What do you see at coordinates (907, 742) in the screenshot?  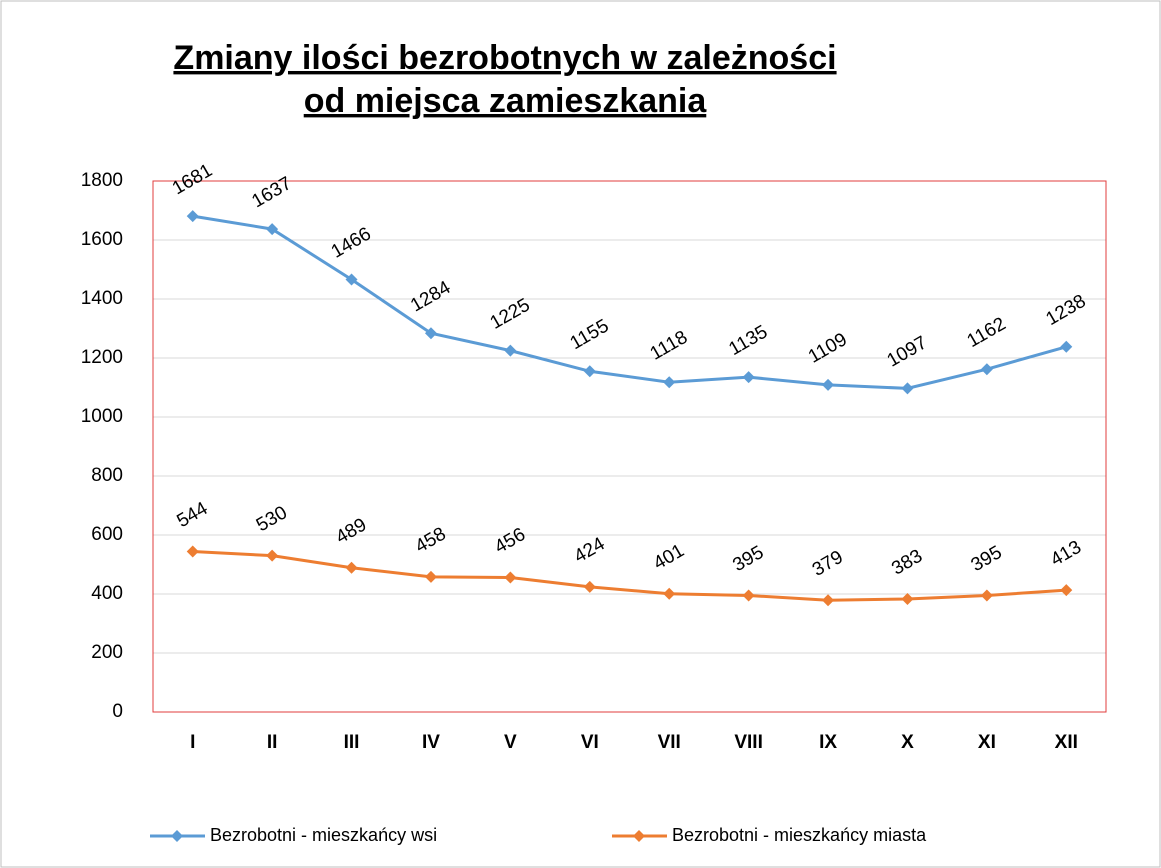 I see `x-tick-label: X` at bounding box center [907, 742].